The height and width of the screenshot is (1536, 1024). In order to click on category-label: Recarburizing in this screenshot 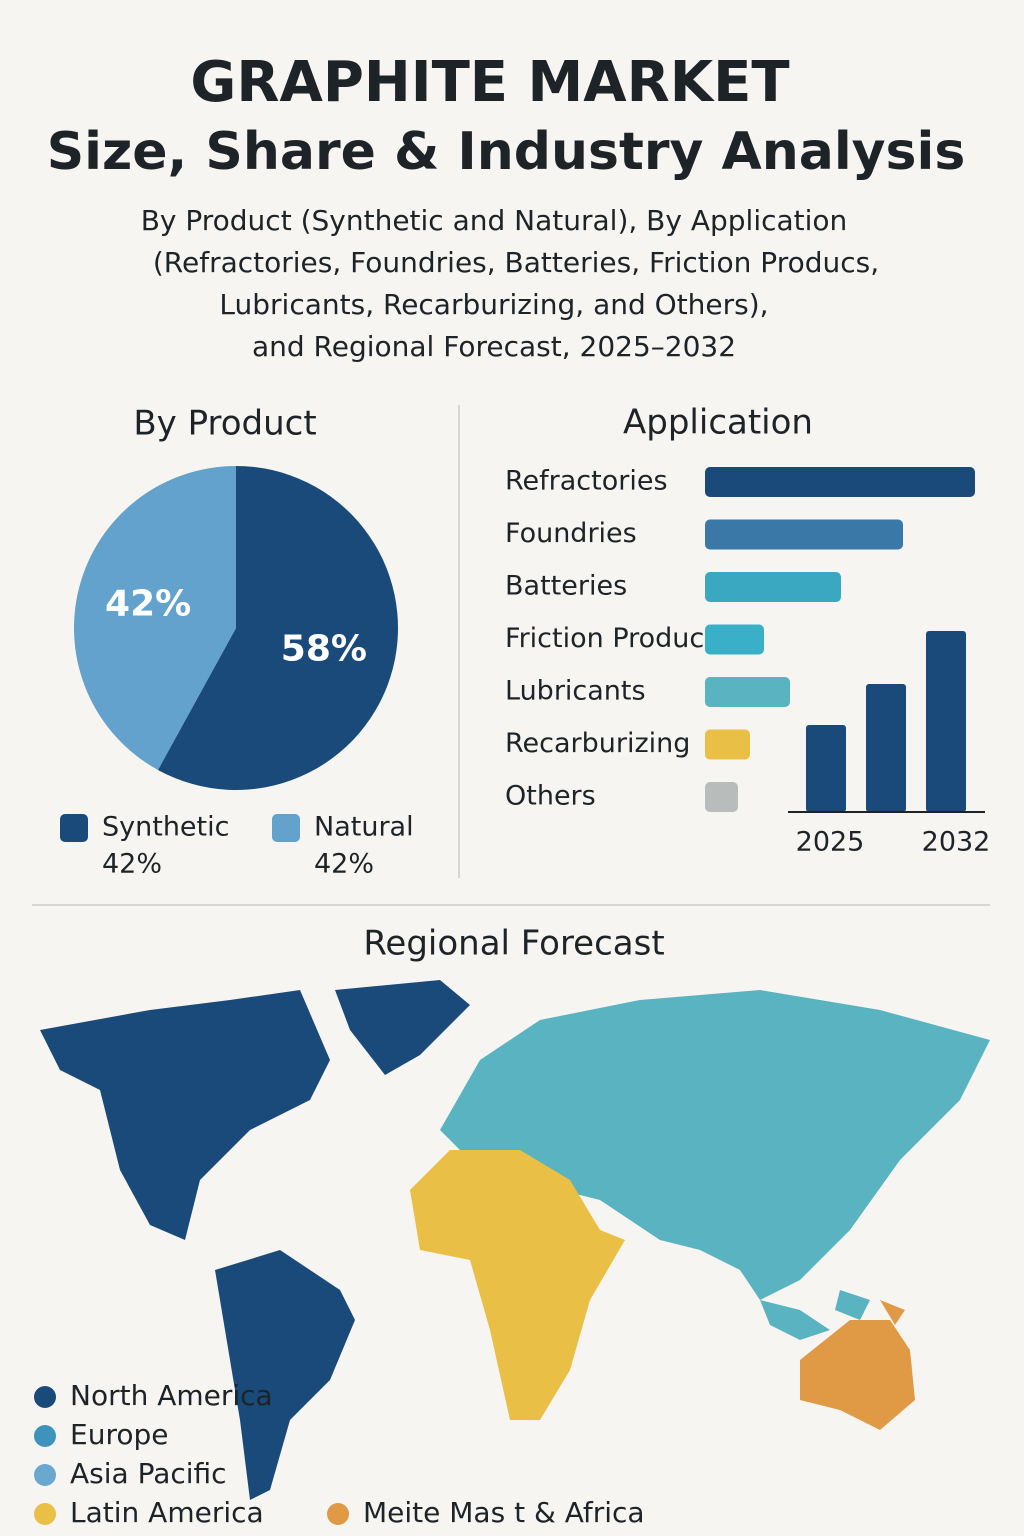, I will do `click(597, 743)`.